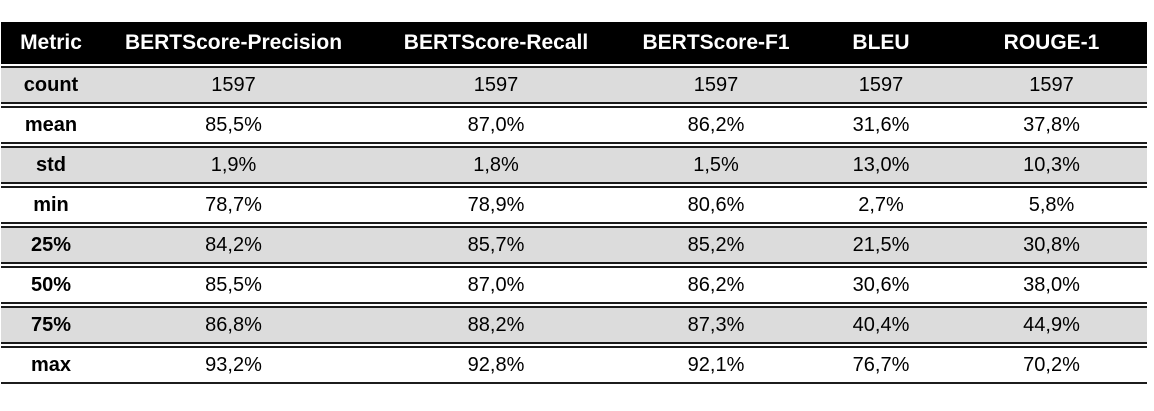 Image resolution: width=1154 pixels, height=411 pixels. Describe the element at coordinates (51, 43) in the screenshot. I see `column-header-metric: Metric` at that location.